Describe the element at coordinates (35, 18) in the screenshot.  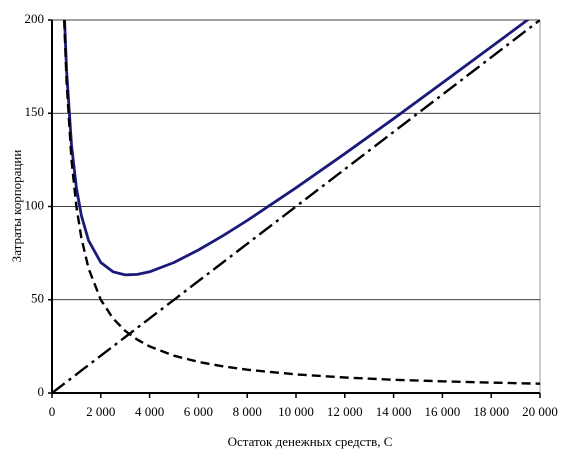
I see `y-tick-label: 200` at that location.